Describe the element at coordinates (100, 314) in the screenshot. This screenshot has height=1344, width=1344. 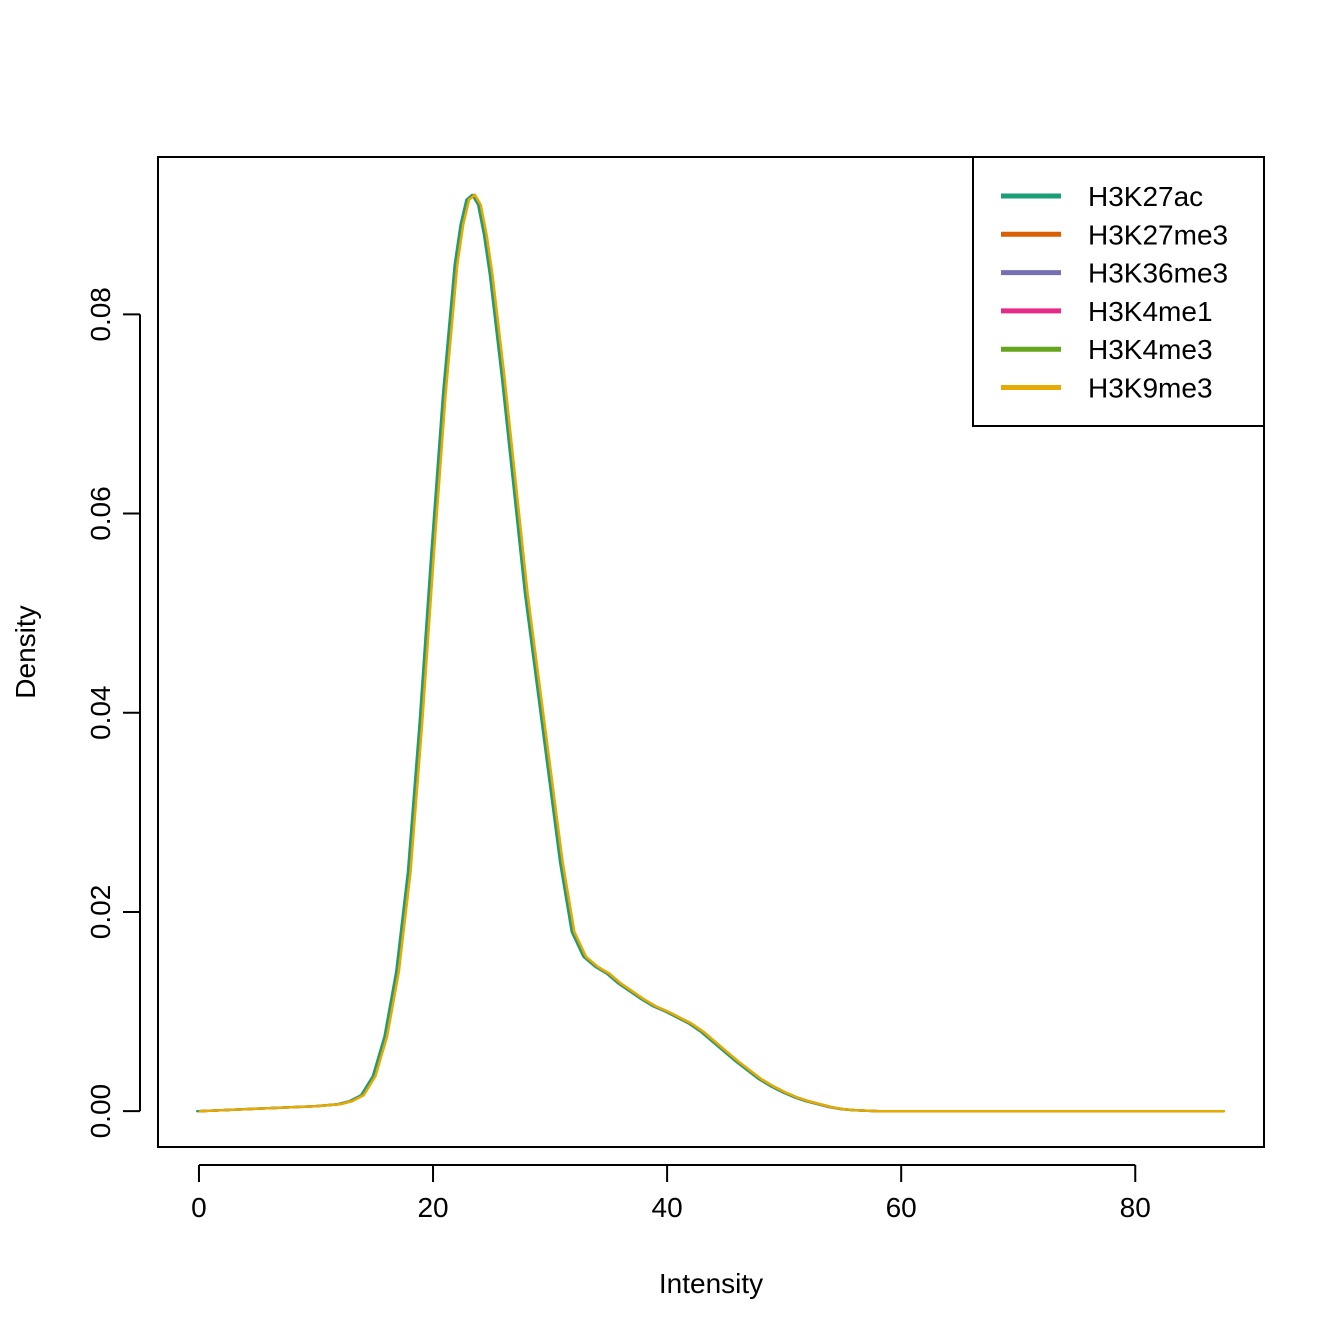
I see `y-tick-label: 0.08` at that location.